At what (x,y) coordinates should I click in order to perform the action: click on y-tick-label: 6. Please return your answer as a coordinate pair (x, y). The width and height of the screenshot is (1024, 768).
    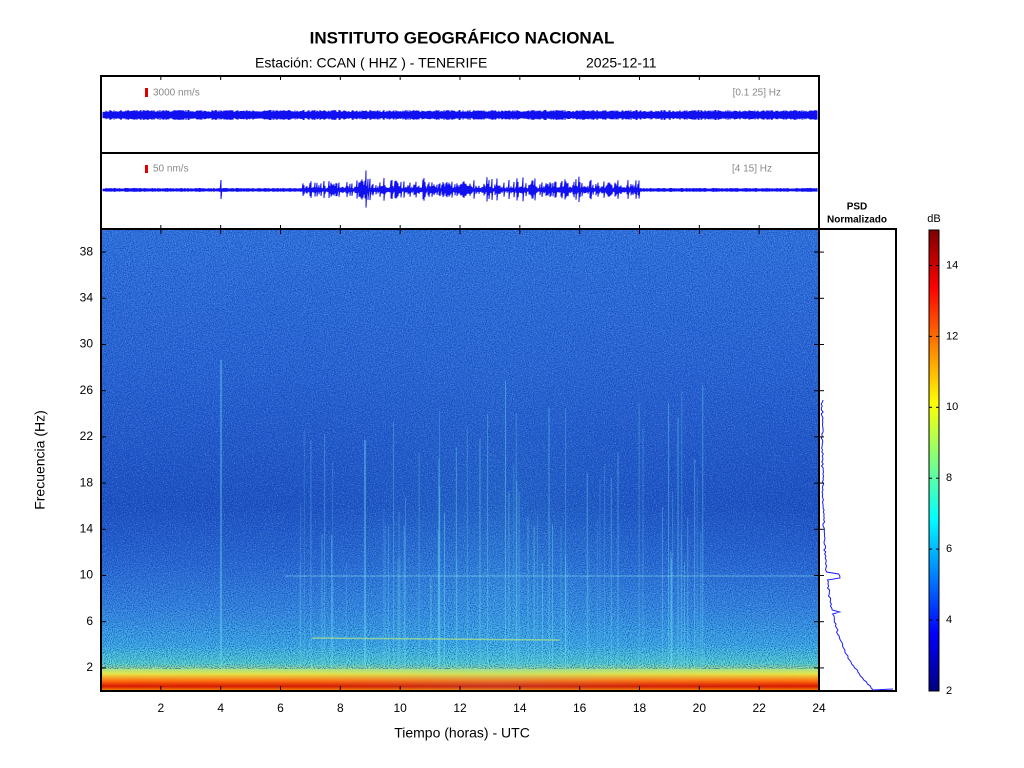
    Looking at the image, I should click on (89, 621).